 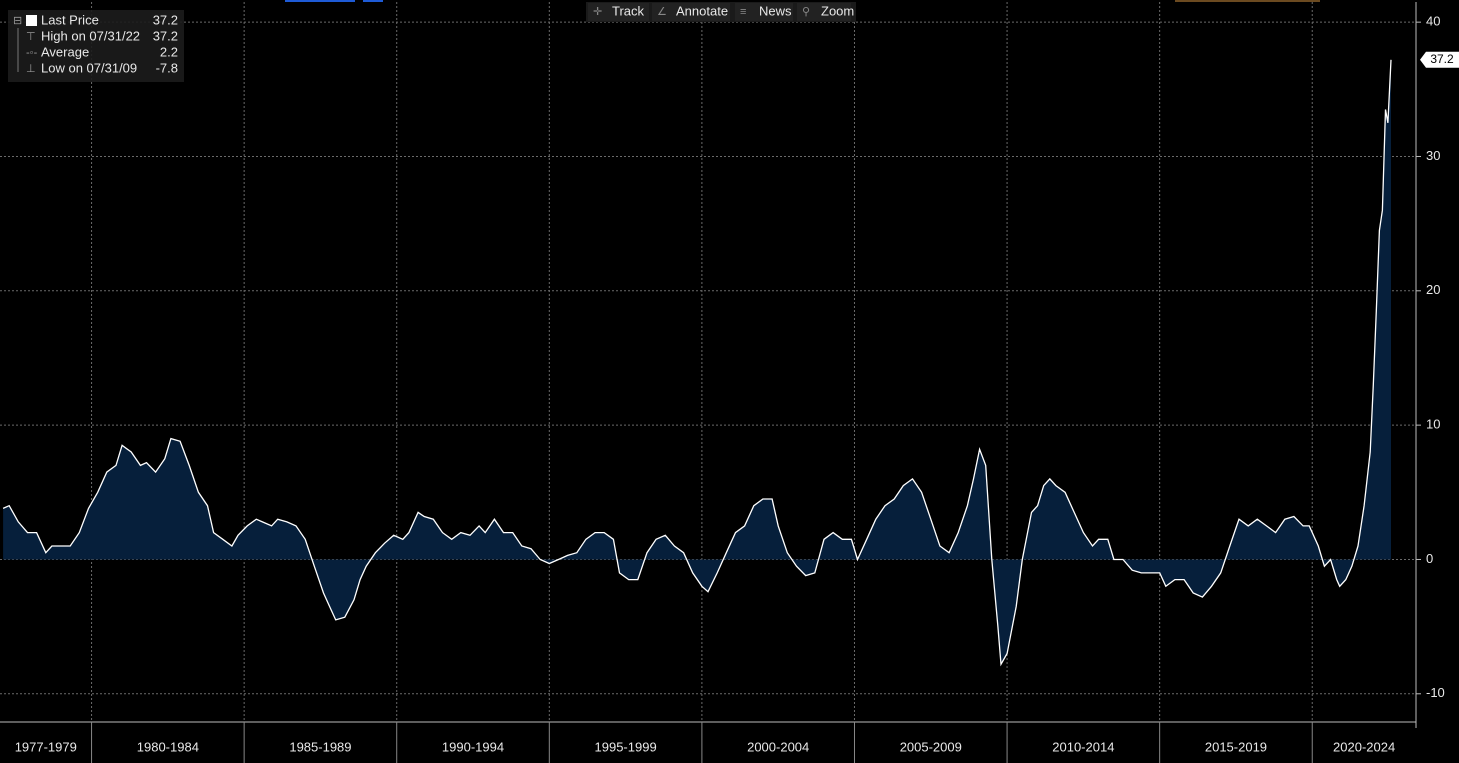 What do you see at coordinates (1433, 21) in the screenshot?
I see `y-tick-label: 40` at bounding box center [1433, 21].